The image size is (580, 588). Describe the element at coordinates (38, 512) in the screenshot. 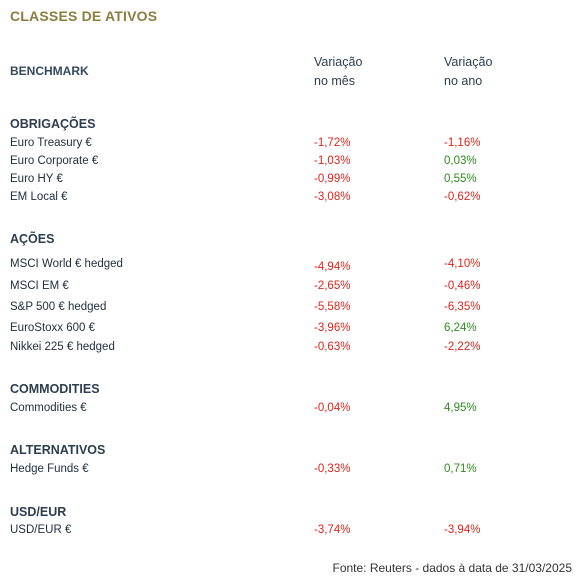

I see `section-heading: USD/EUR` at that location.